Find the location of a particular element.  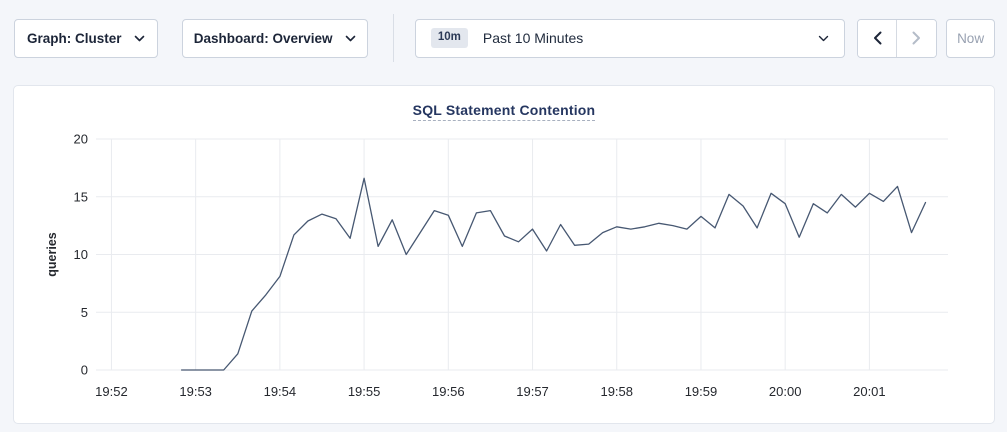

y-tick-label: 10 is located at coordinates (81, 254).